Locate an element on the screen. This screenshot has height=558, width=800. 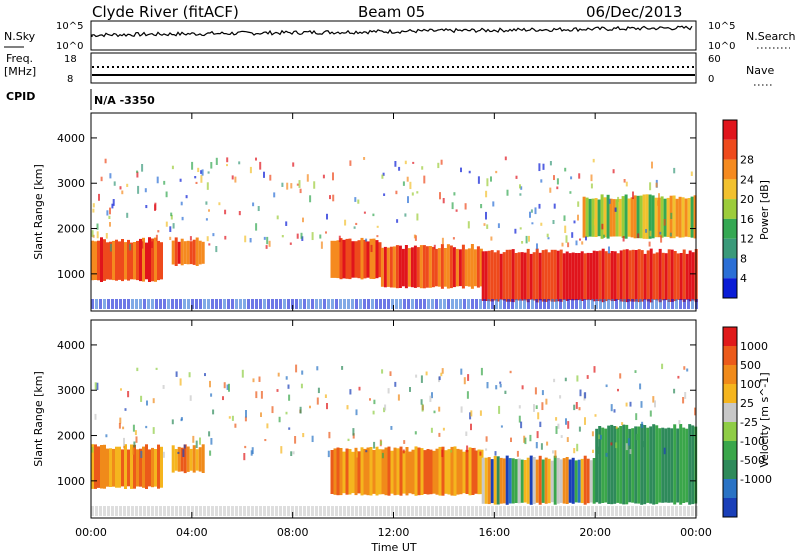
power-colorbar: 4 8 12 16 20 24 28 is located at coordinates (738, 209).